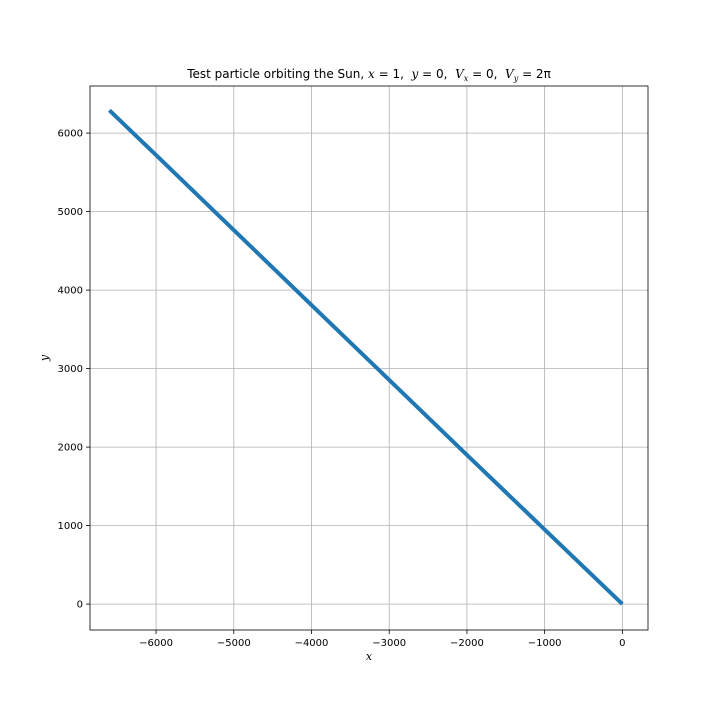 The width and height of the screenshot is (720, 720). What do you see at coordinates (312, 643) in the screenshot?
I see `x-tick-label: −4000` at bounding box center [312, 643].